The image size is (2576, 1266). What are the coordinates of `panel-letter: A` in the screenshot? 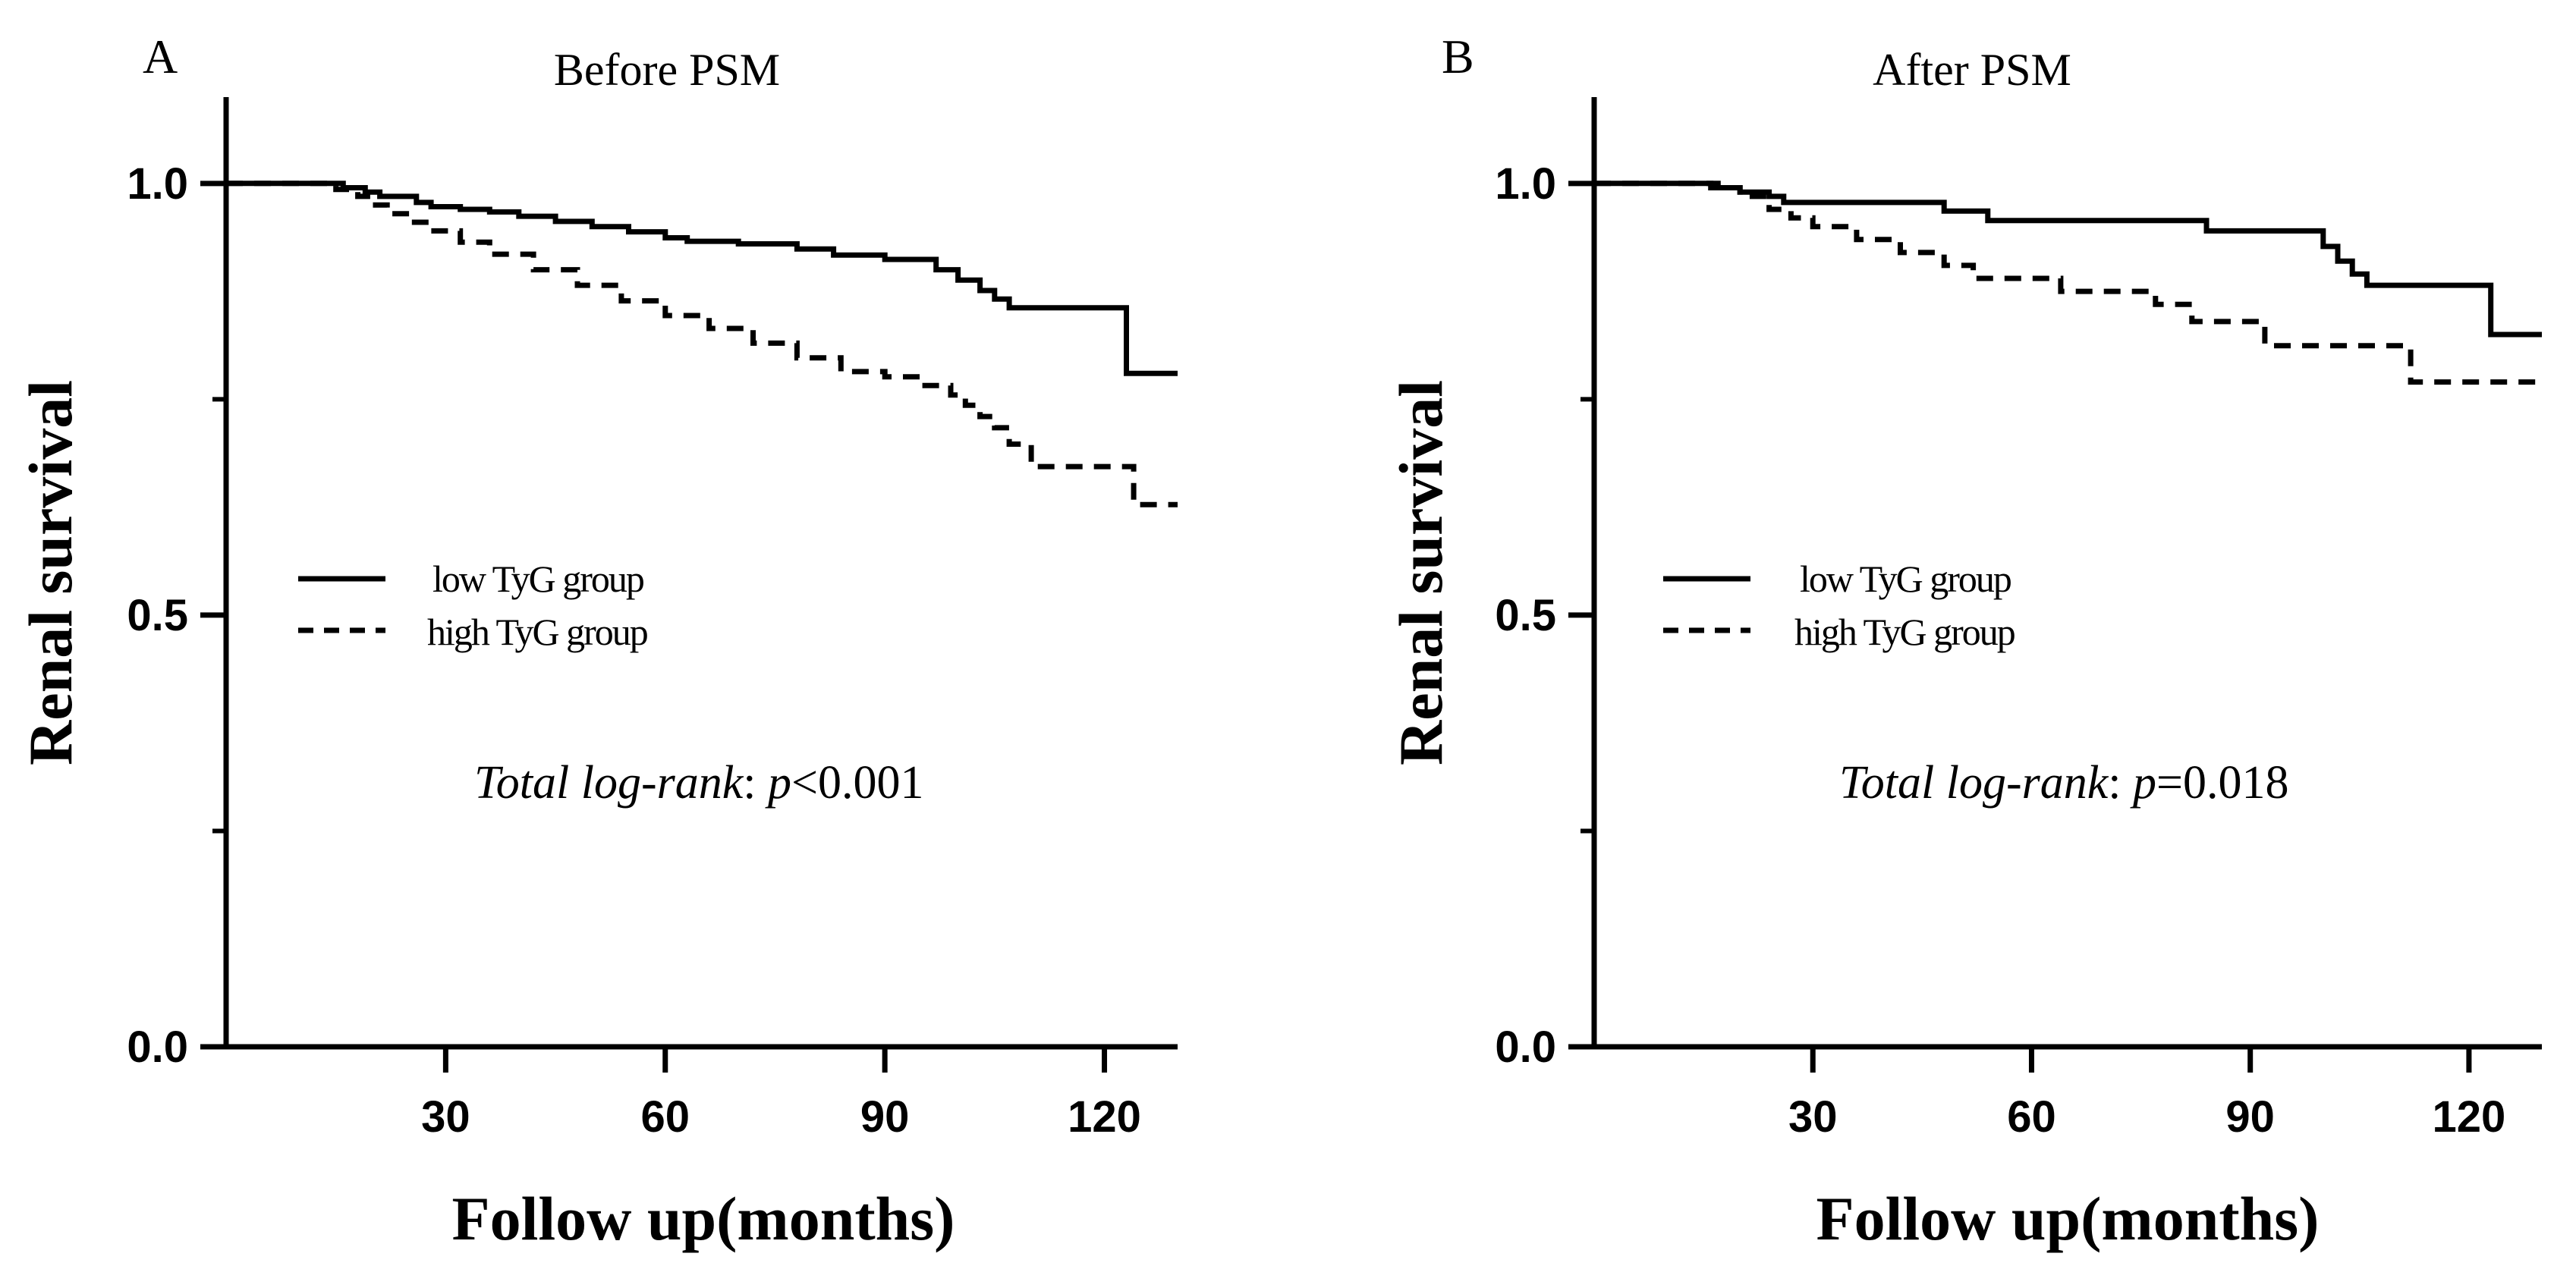 It's located at (160, 57).